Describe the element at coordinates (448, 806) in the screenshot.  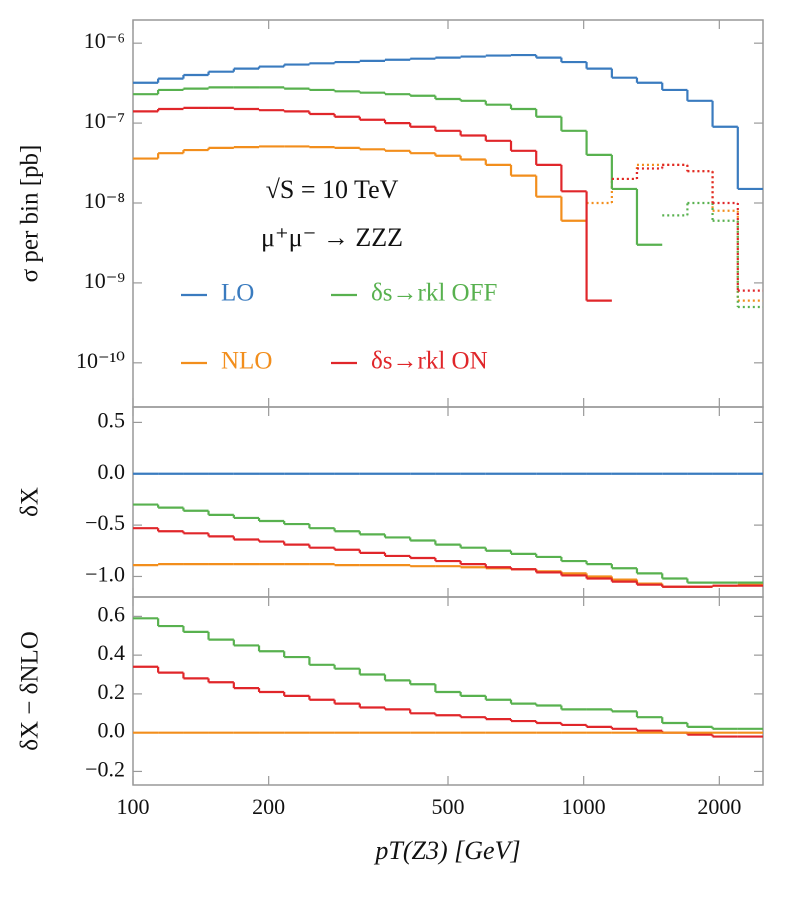
I see `x-tick-label: 500` at that location.